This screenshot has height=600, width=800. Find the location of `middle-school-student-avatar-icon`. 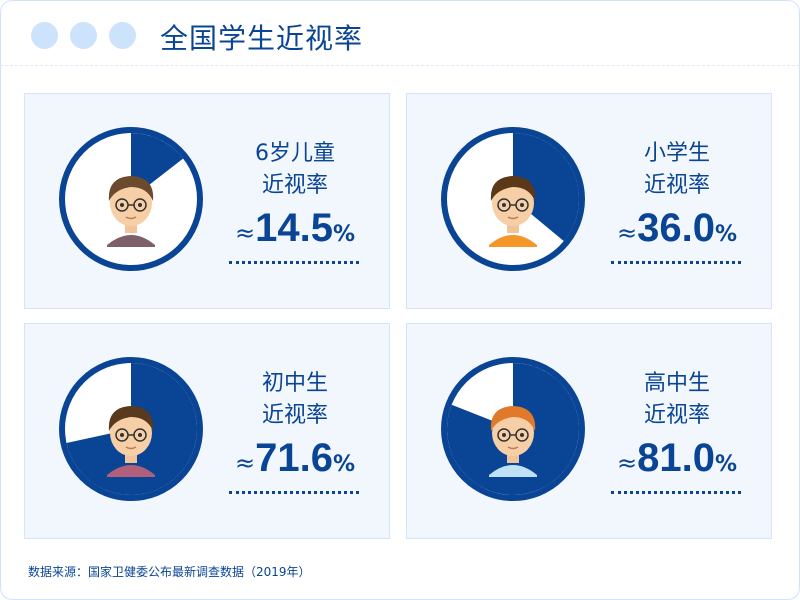

middle-school-student-avatar-icon is located at coordinates (131, 441).